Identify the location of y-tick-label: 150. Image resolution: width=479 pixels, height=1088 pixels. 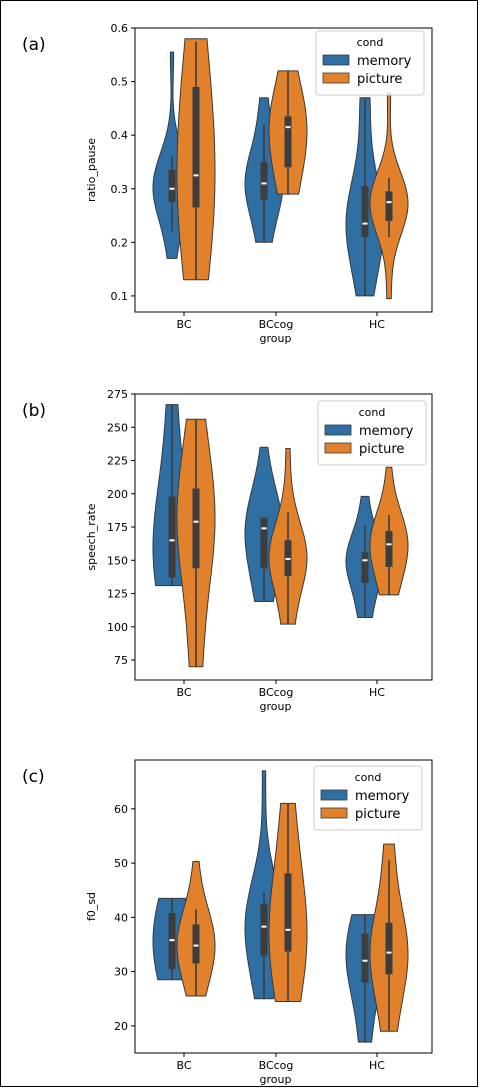
(117, 560).